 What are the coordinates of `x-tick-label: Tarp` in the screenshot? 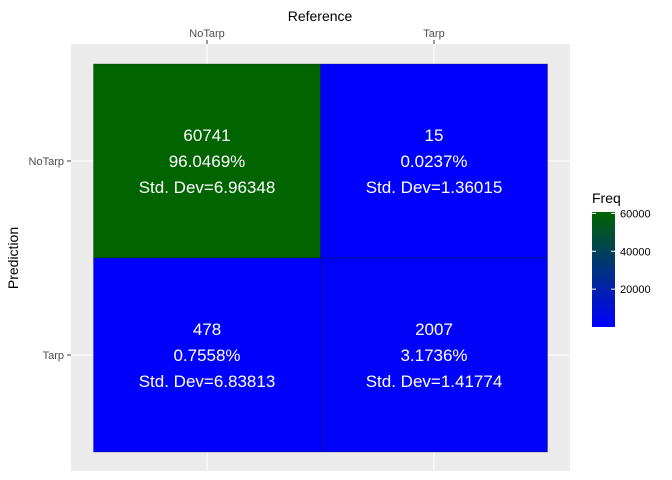 It's located at (433, 34).